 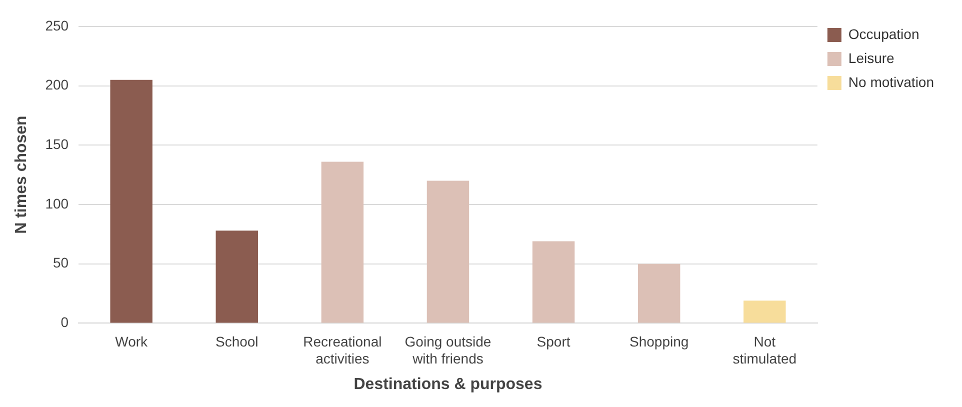 I want to click on x-tick-label: Recreational activities, so click(x=342, y=349).